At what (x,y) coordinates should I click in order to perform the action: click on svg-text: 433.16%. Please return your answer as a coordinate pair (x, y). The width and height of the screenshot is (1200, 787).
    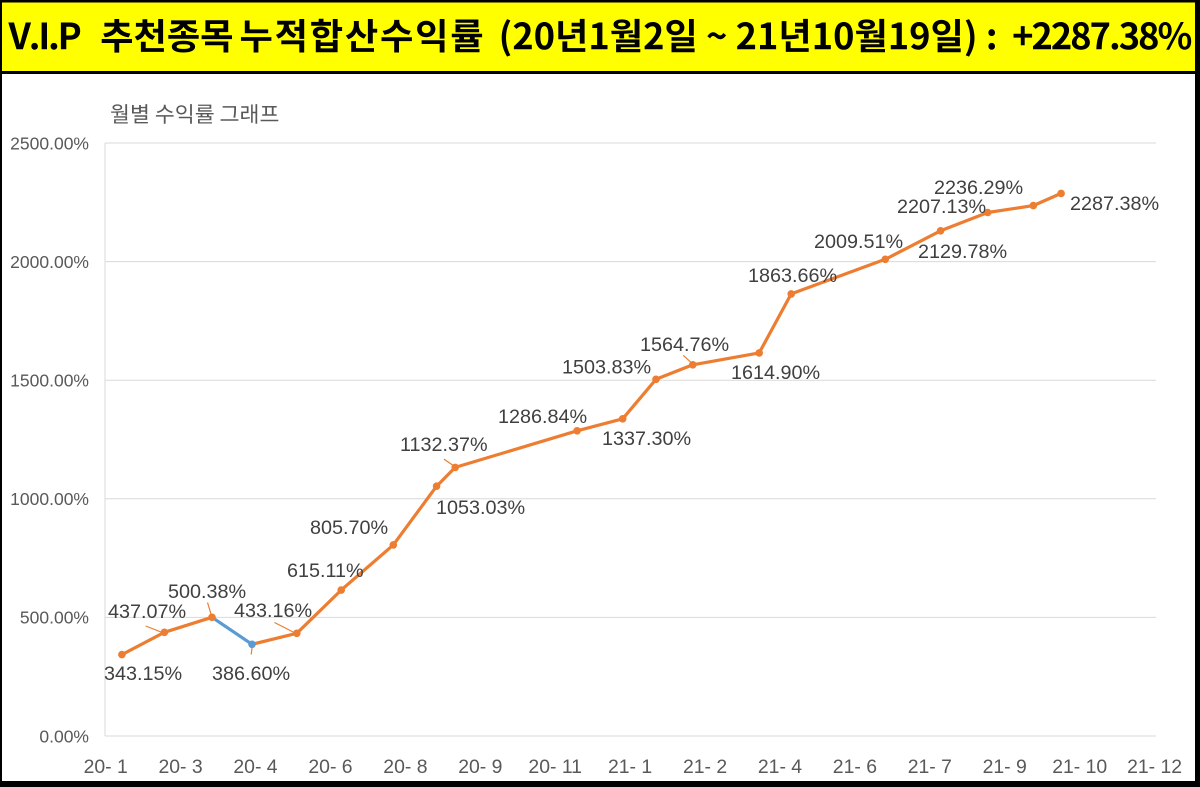
    Looking at the image, I should click on (273, 611).